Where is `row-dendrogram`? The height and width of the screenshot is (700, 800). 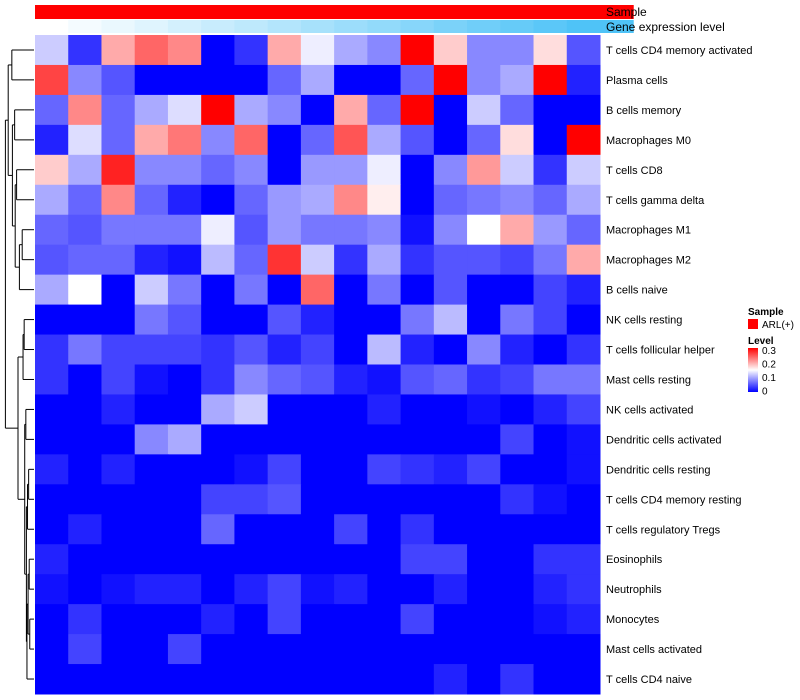
row-dendrogram is located at coordinates (19, 364).